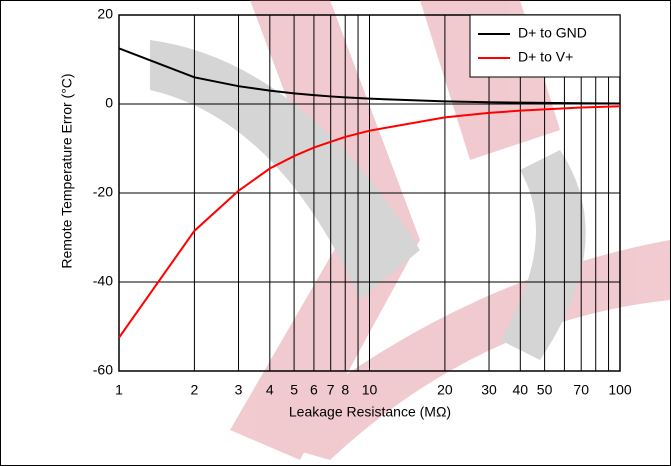  I want to click on y-tick-label: 20, so click(105, 14).